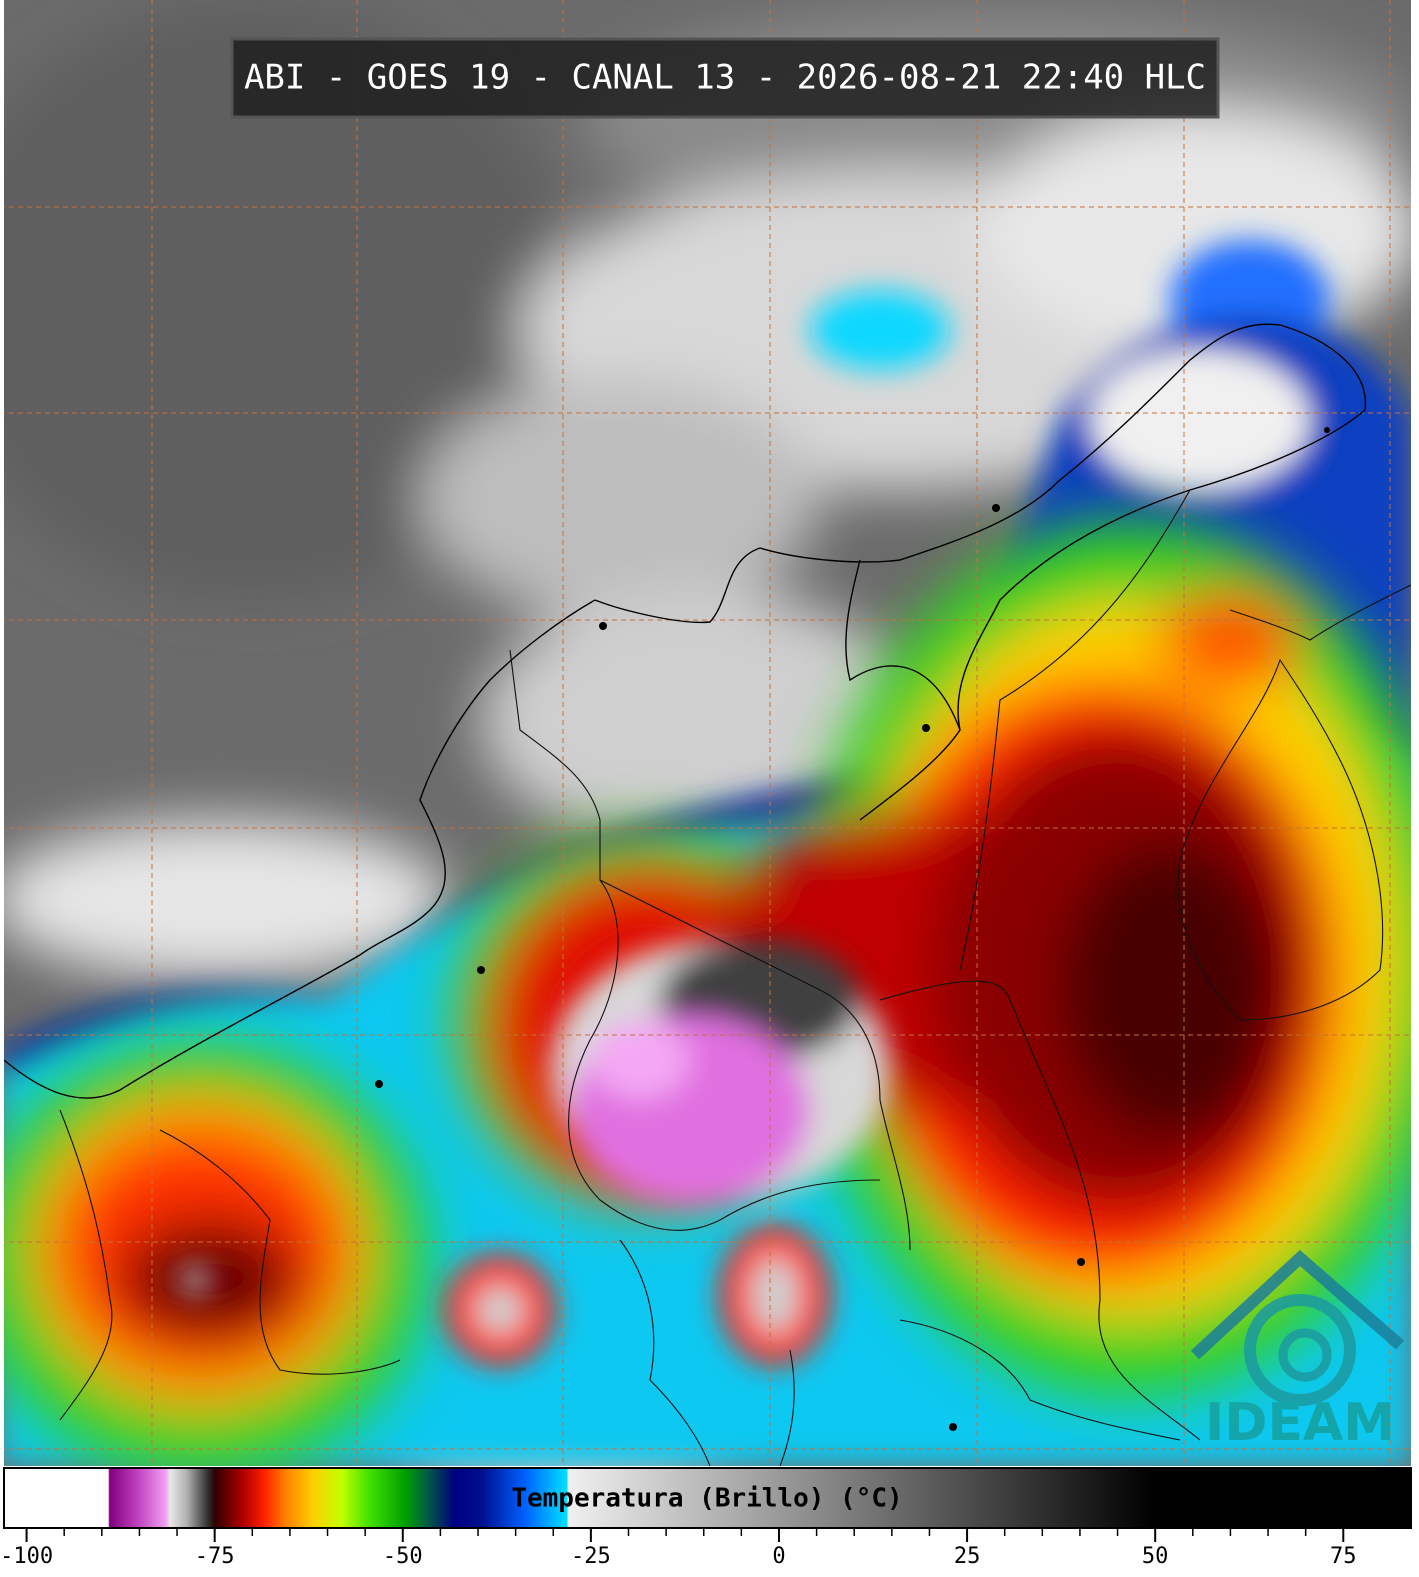 The width and height of the screenshot is (1419, 1577). What do you see at coordinates (1343, 1556) in the screenshot?
I see `tick-label: 75` at bounding box center [1343, 1556].